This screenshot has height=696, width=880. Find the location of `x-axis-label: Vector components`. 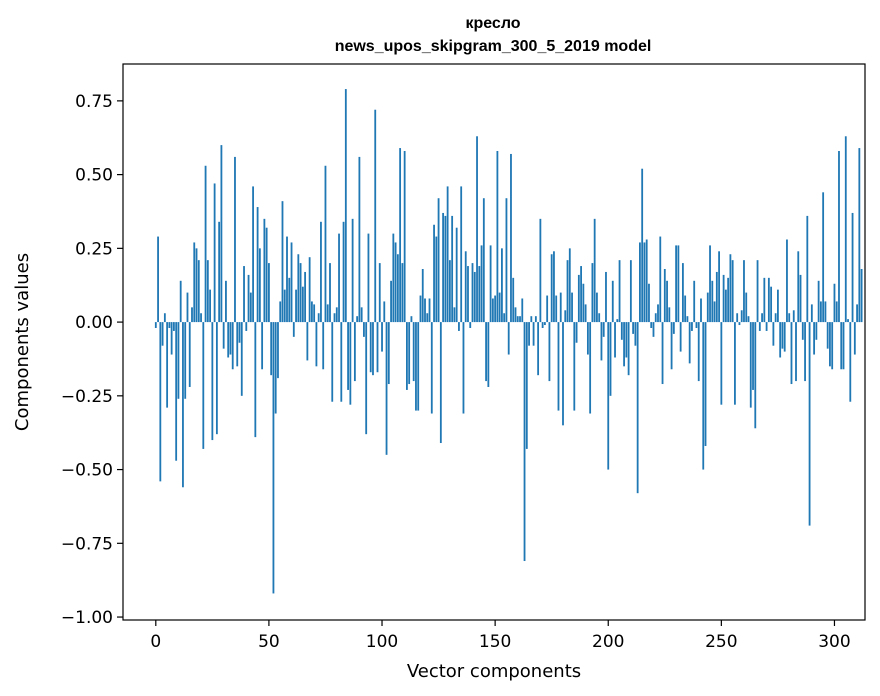

x-axis-label: Vector components is located at coordinates (494, 671).